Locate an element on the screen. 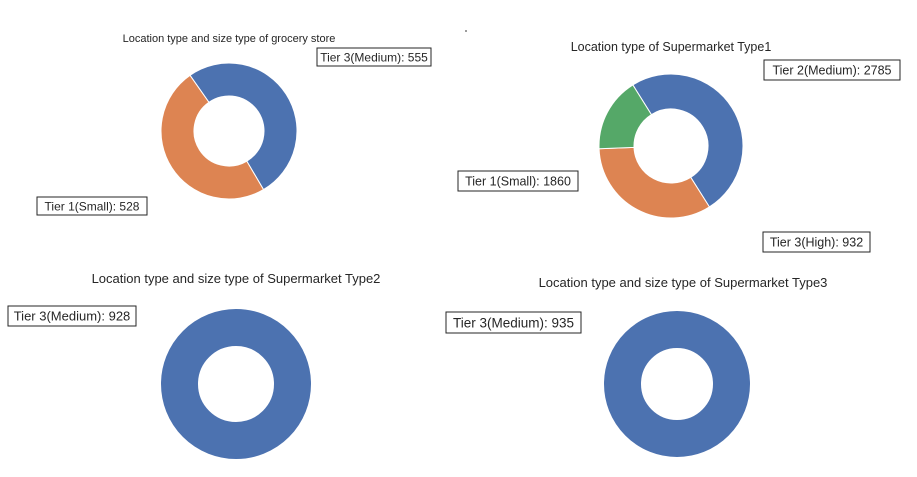 The image size is (917, 477). slice-labels: Tier 3(Medium): 928 is located at coordinates (72, 316).